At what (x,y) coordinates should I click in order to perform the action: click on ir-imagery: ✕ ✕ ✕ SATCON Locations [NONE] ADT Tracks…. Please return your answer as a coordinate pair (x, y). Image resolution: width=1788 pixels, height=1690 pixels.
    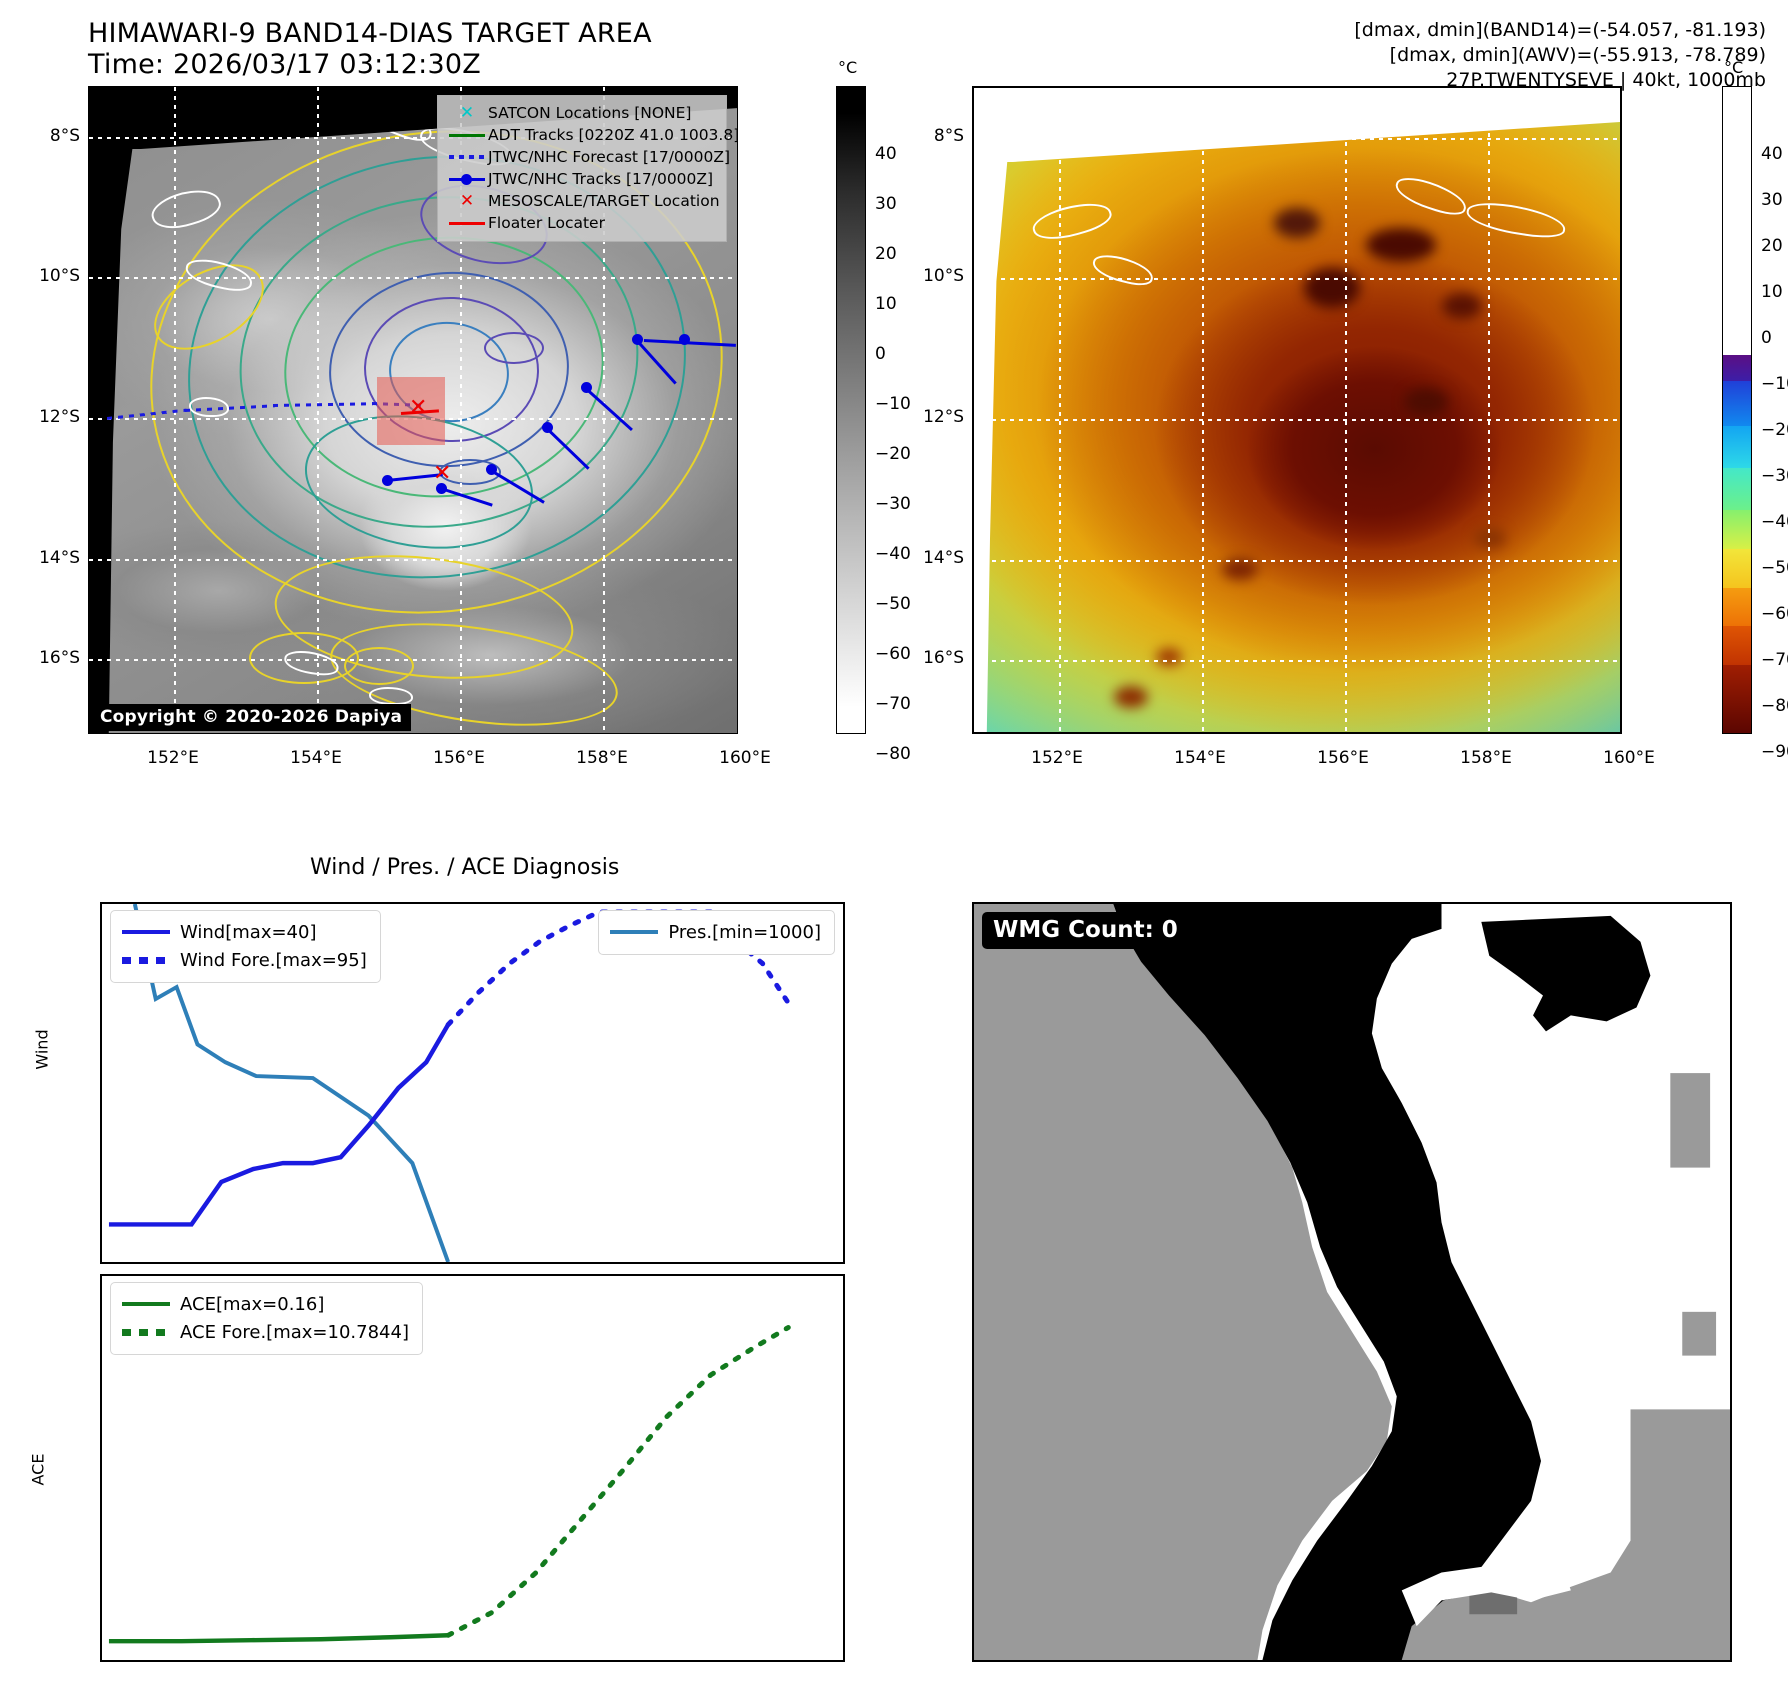
    Looking at the image, I should click on (413, 410).